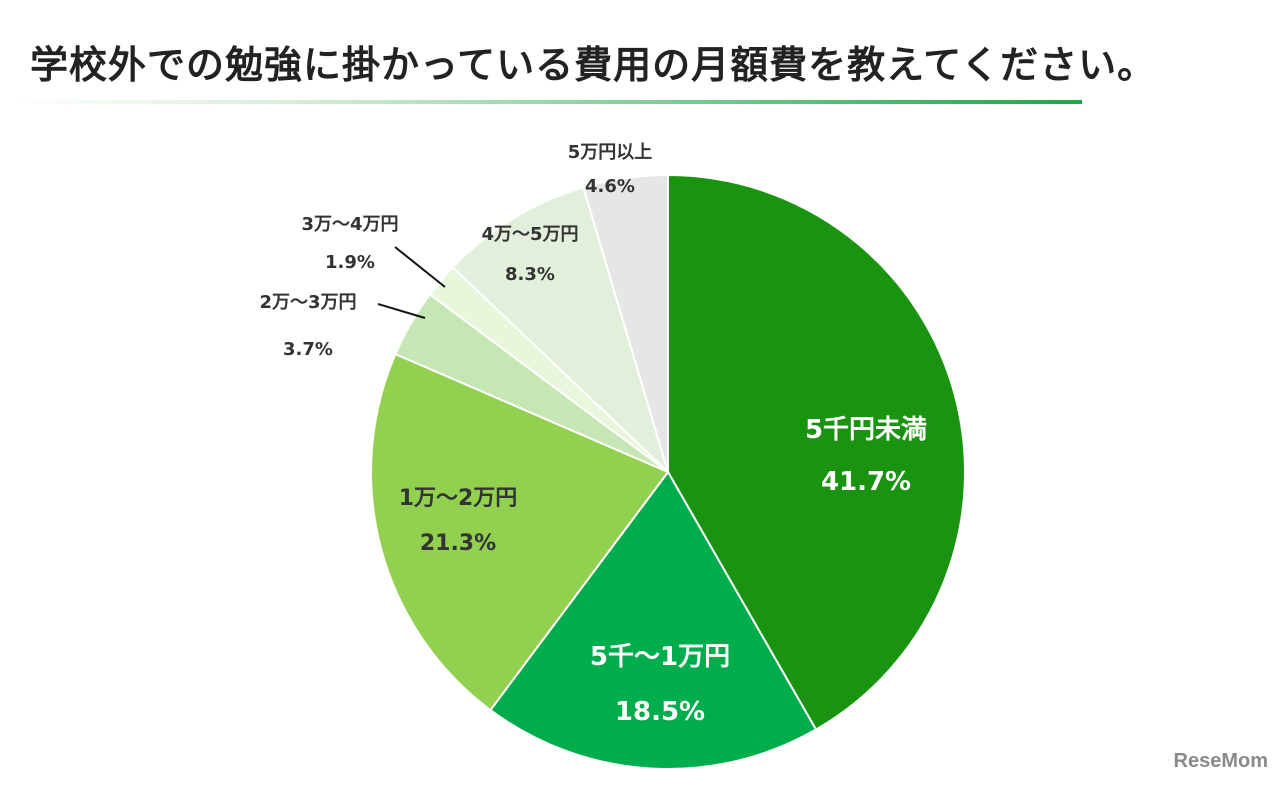 This screenshot has height=785, width=1280. I want to click on slice-label-1: 5千～1万円, so click(660, 657).